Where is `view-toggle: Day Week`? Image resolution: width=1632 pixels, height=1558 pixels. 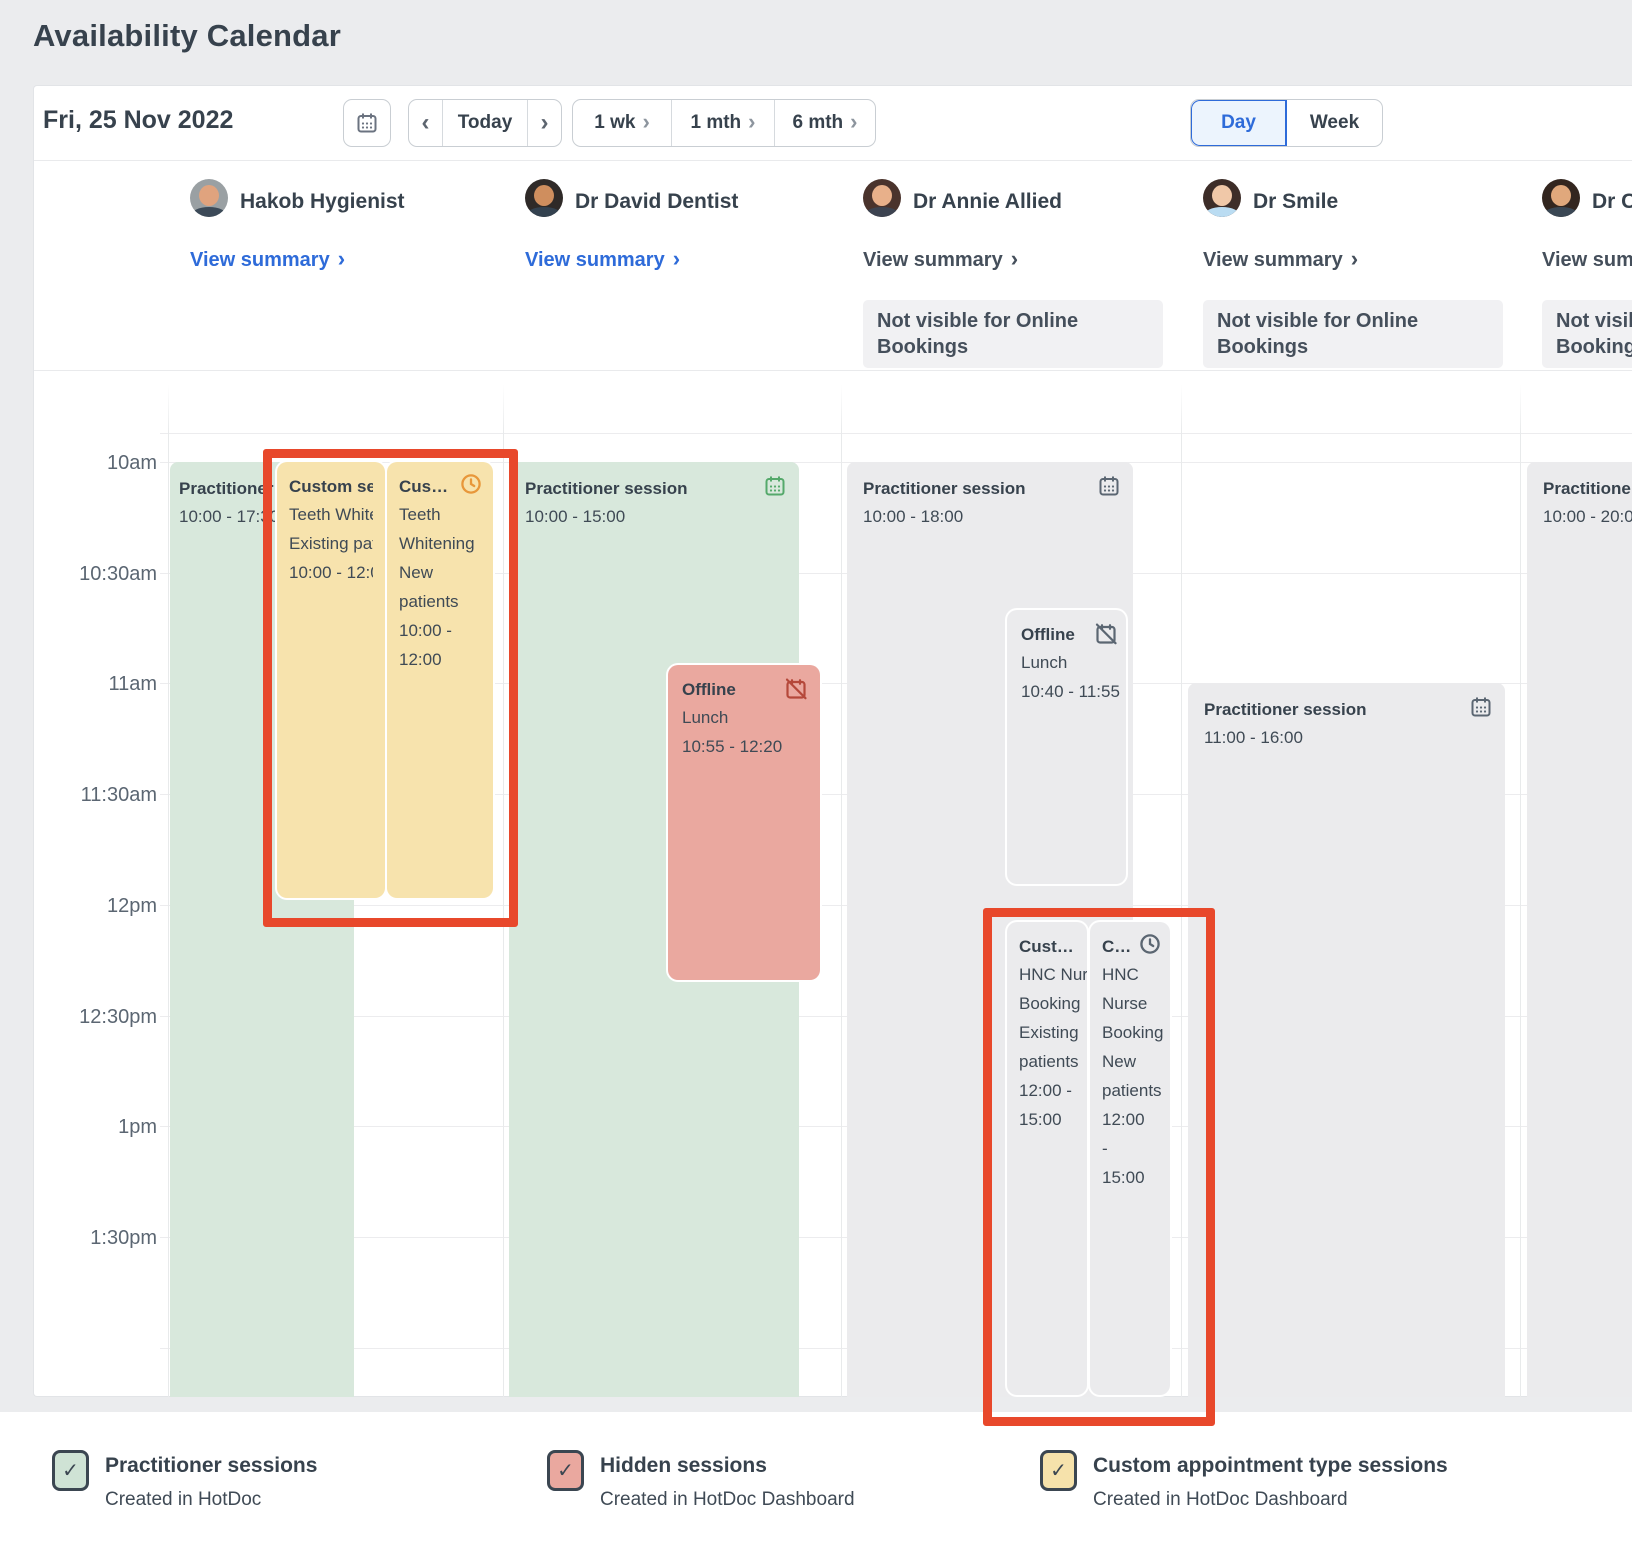
view-toggle: Day Week is located at coordinates (1286, 123).